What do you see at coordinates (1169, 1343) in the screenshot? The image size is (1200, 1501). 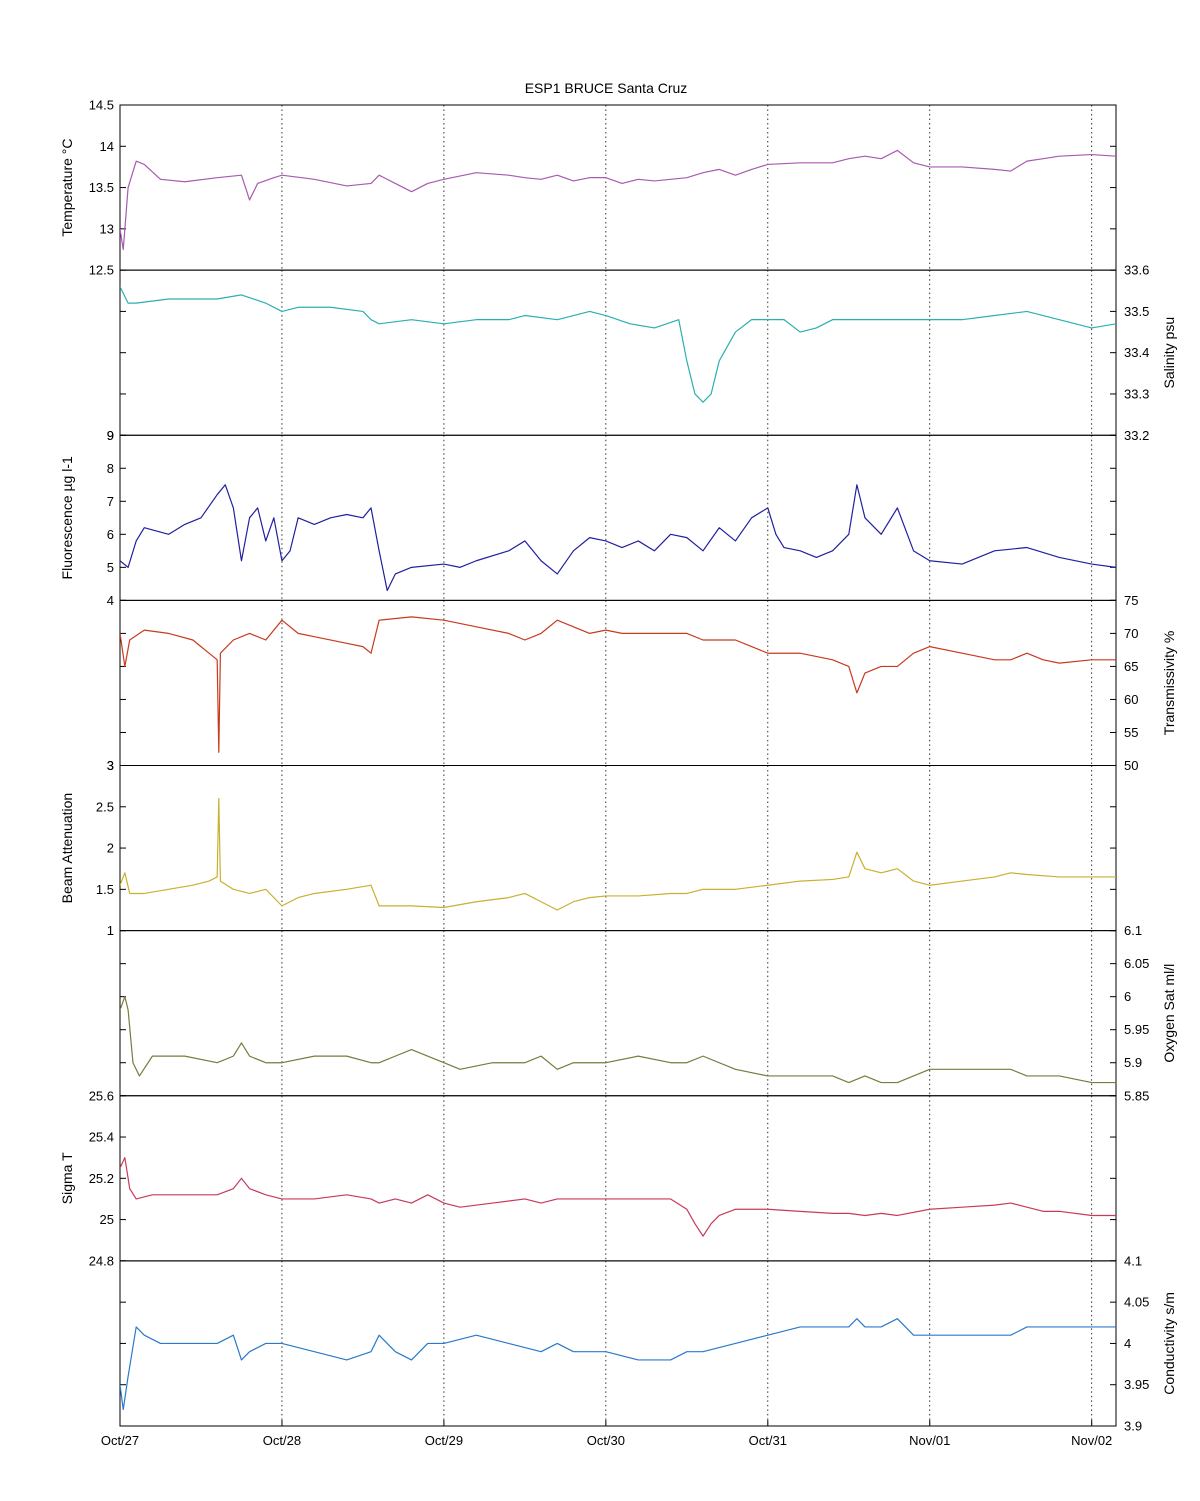 I see `y-axis-label: Conductivity s/m` at bounding box center [1169, 1343].